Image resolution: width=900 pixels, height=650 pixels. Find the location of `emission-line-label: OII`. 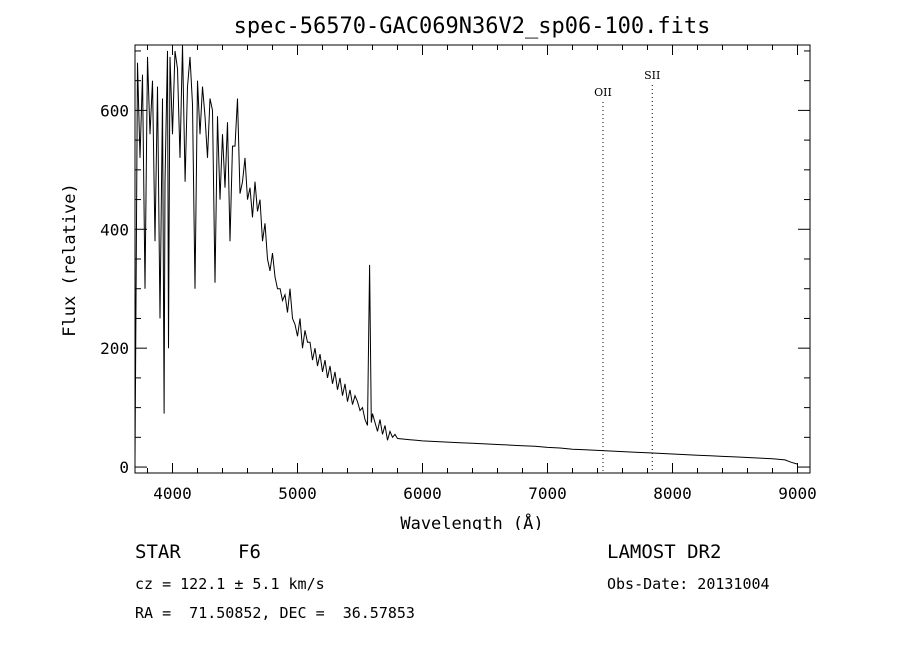

emission-line-label: OII is located at coordinates (603, 92).